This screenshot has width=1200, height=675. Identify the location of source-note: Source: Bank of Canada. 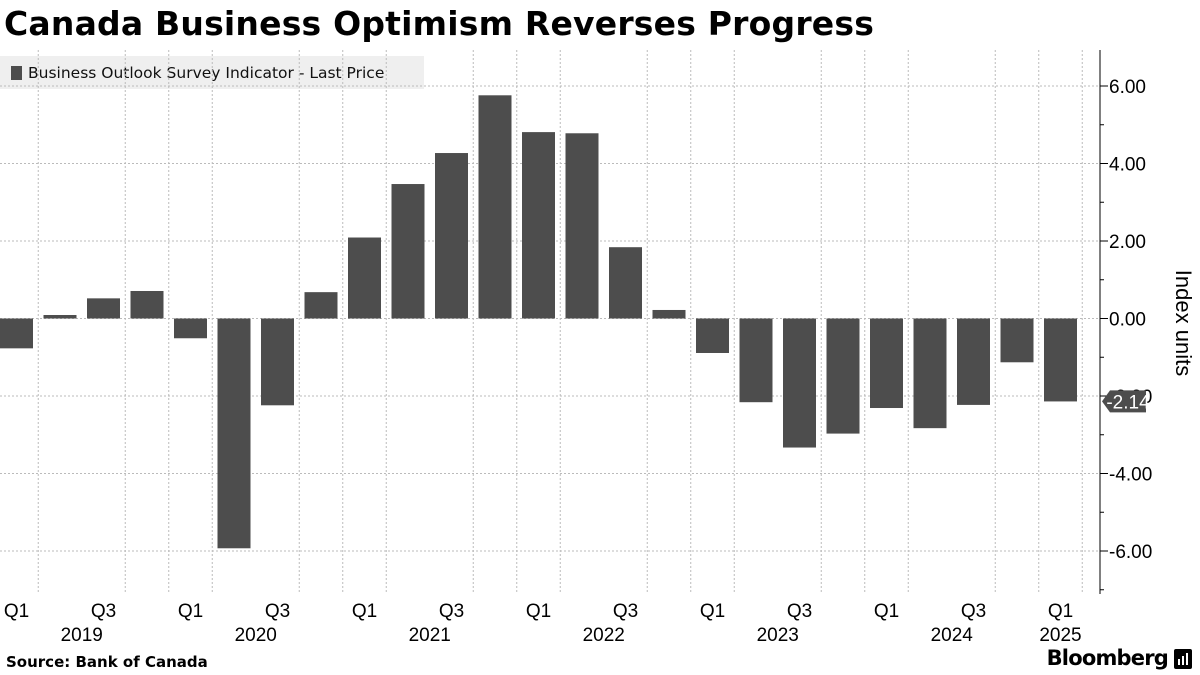
(107, 662).